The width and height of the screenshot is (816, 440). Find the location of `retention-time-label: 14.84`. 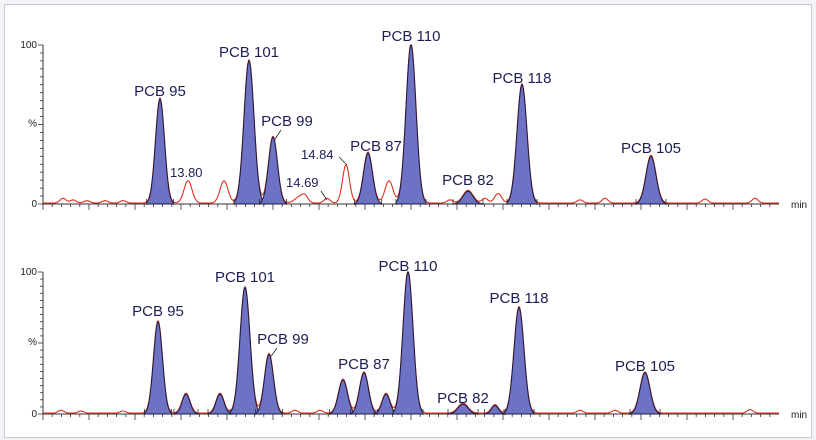

retention-time-label: 14.84 is located at coordinates (317, 154).